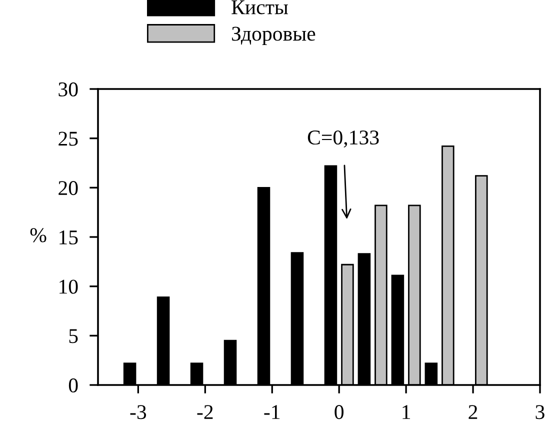  What do you see at coordinates (473, 412) in the screenshot?
I see `x-tick-label: 2` at bounding box center [473, 412].